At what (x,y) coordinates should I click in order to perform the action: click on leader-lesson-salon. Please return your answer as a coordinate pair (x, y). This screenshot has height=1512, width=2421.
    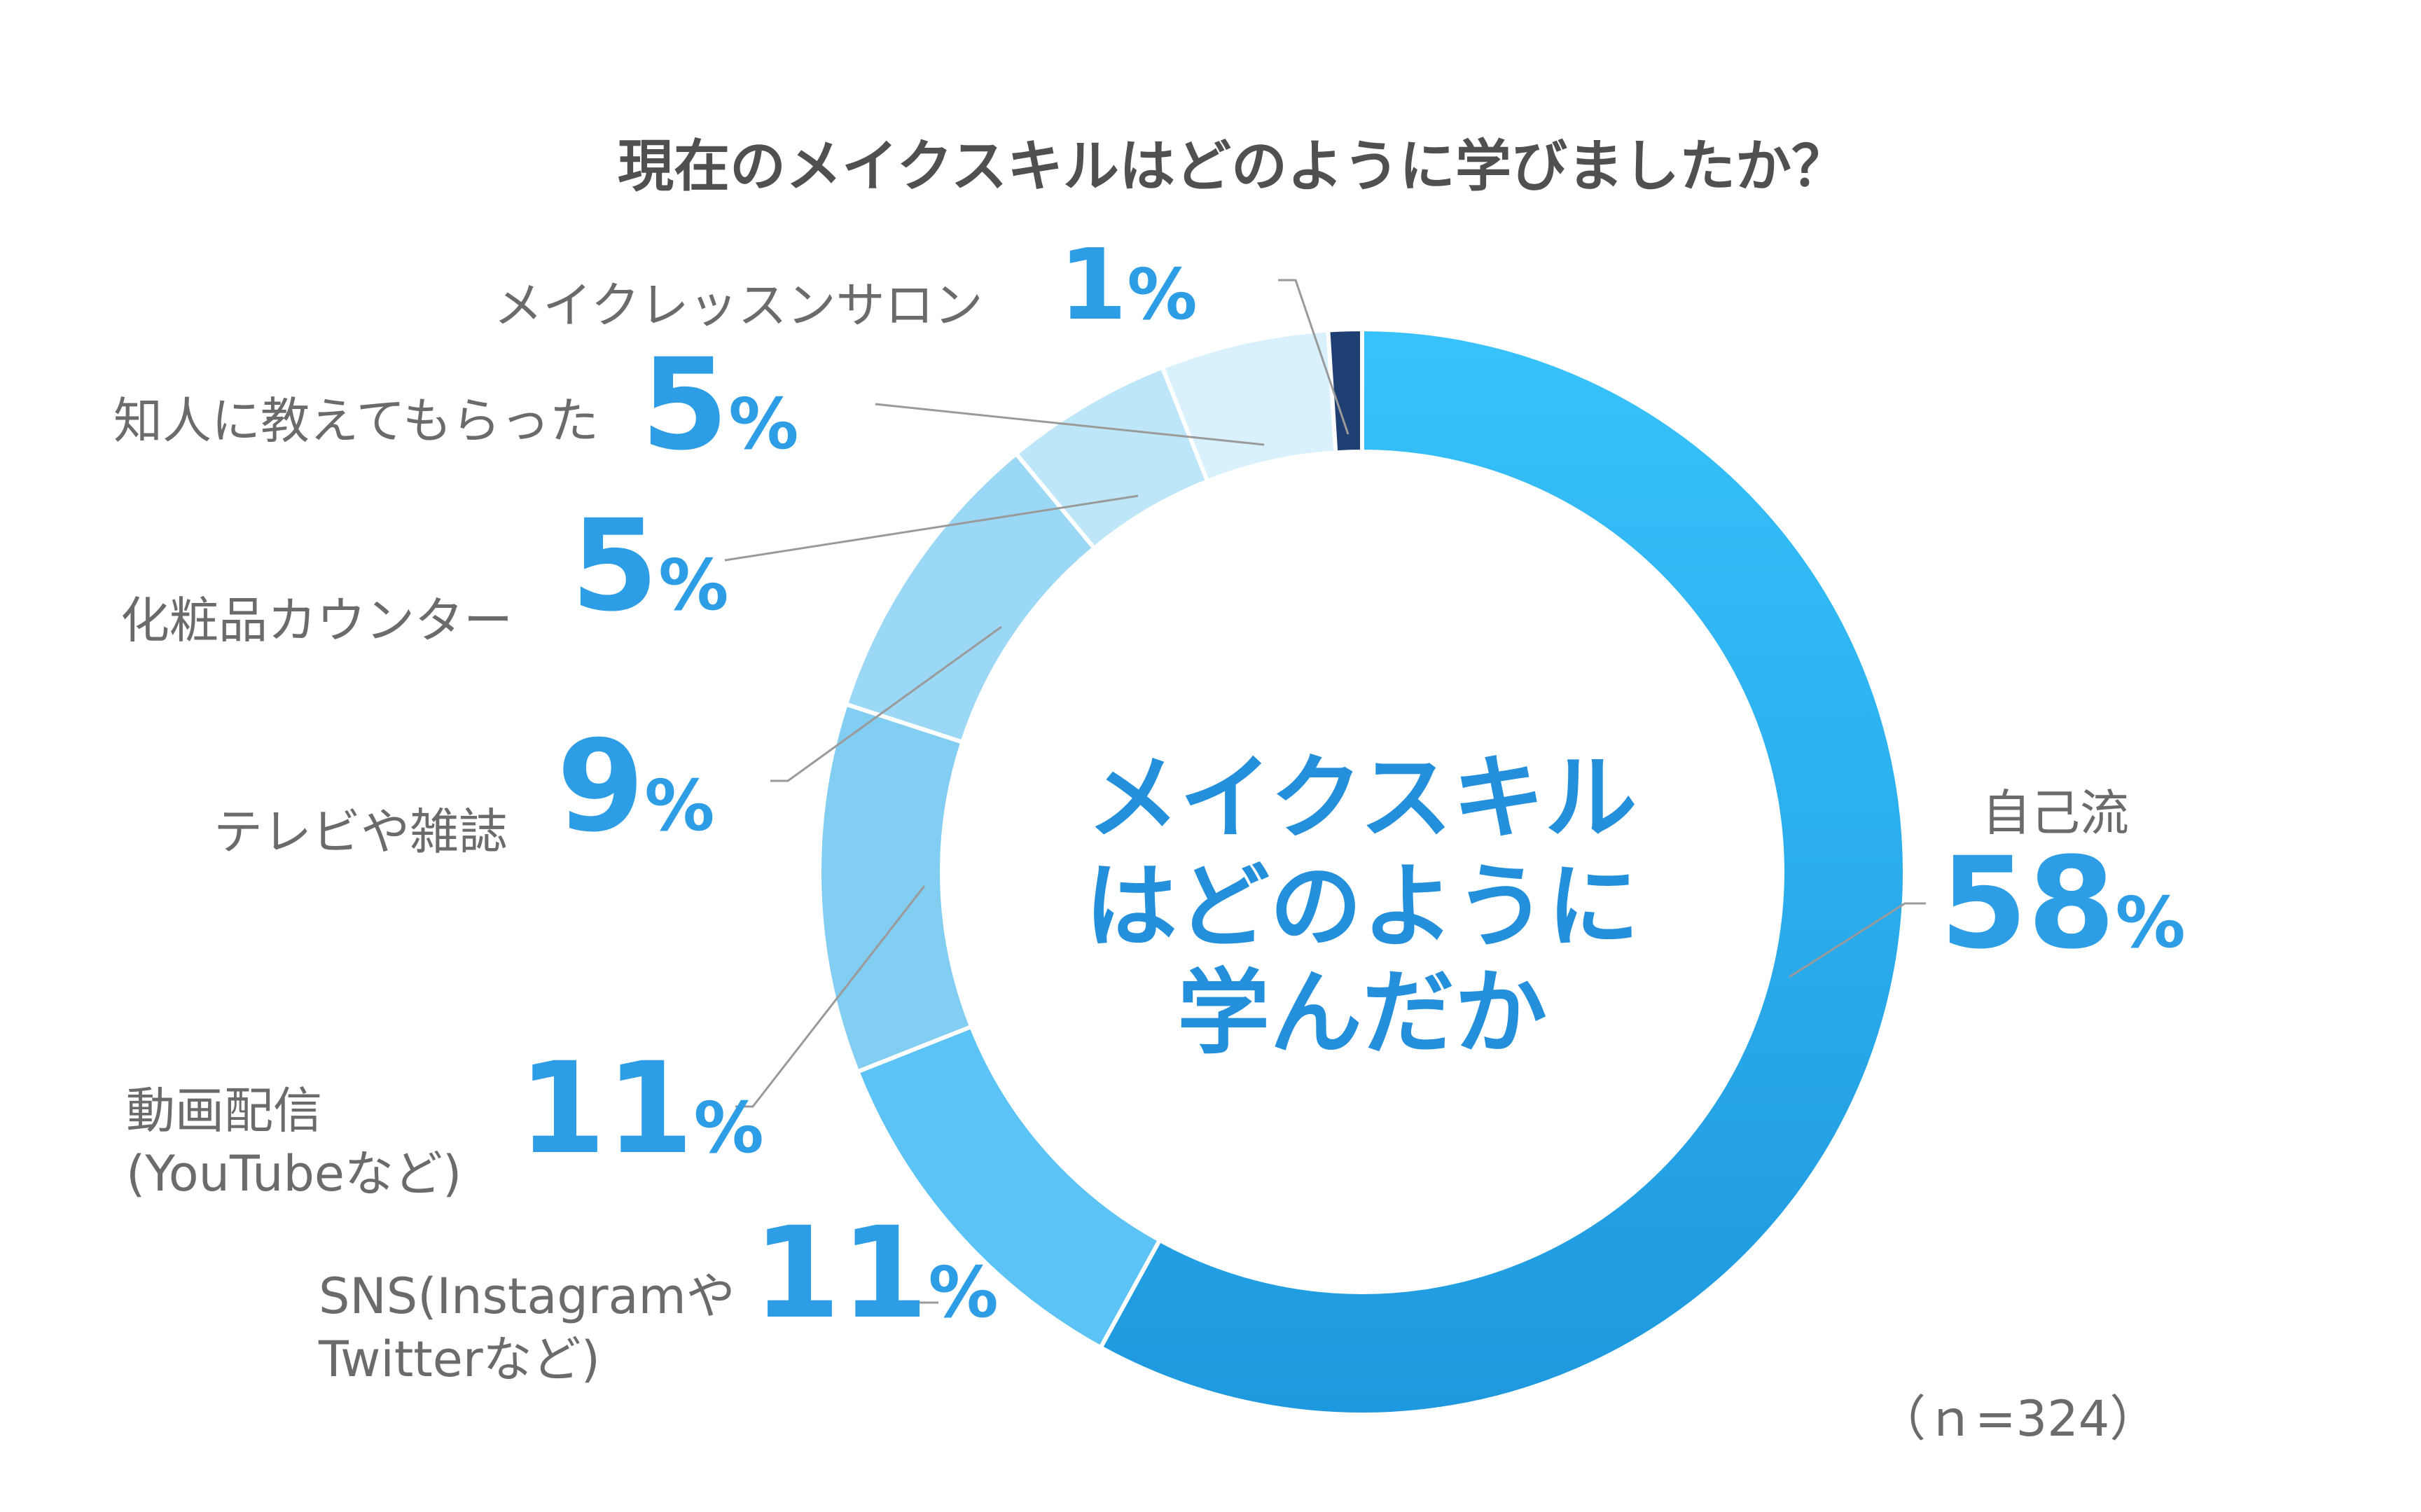
    Looking at the image, I should click on (1314, 357).